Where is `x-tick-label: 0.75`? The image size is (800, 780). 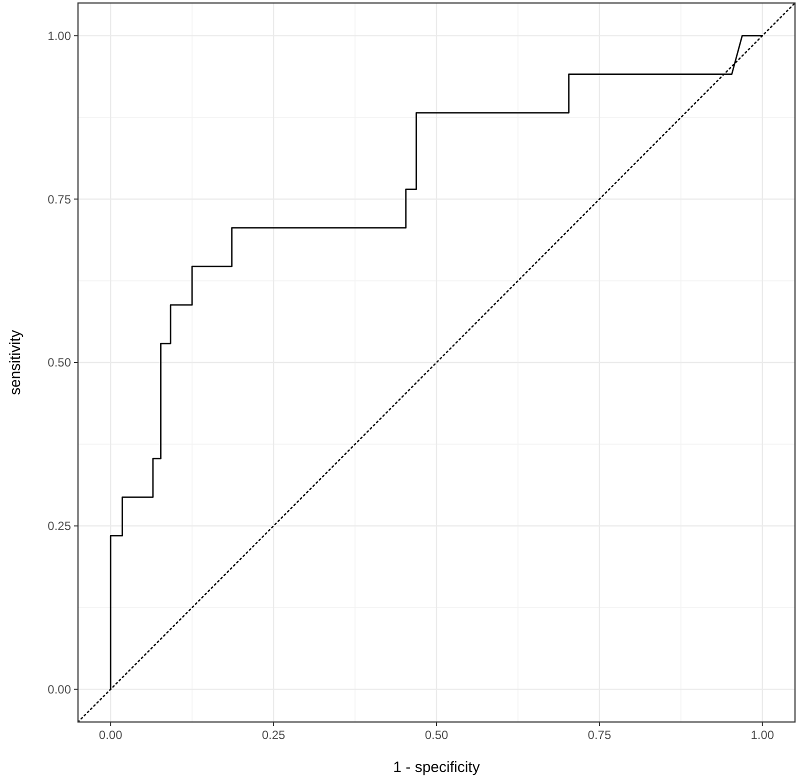
x-tick-label: 0.75 is located at coordinates (600, 735).